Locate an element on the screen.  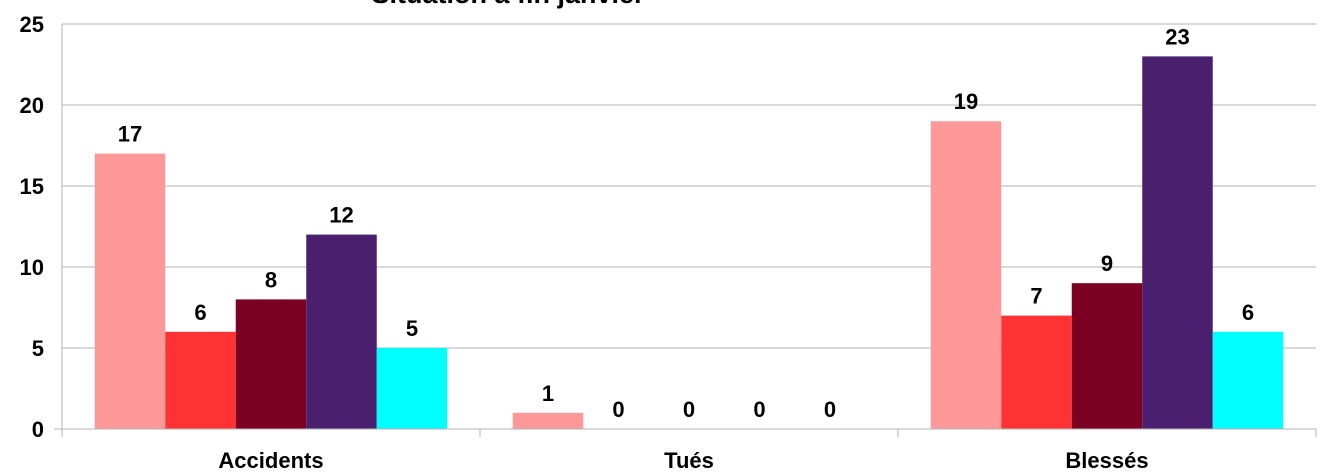
data-label: 17 is located at coordinates (130, 134).